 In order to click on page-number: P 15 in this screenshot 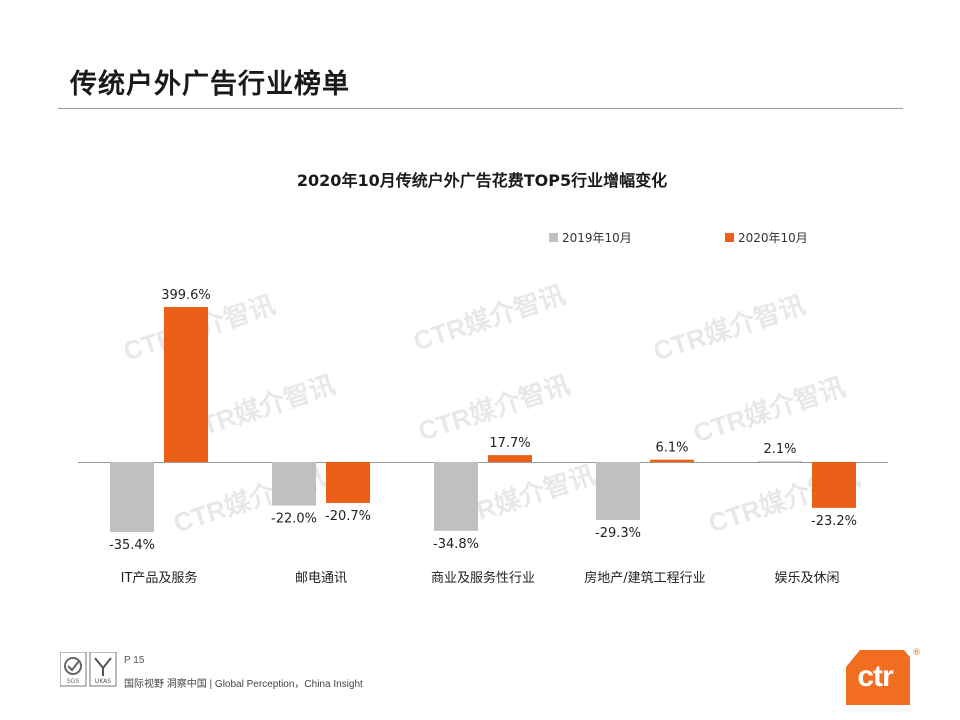, I will do `click(134, 660)`.